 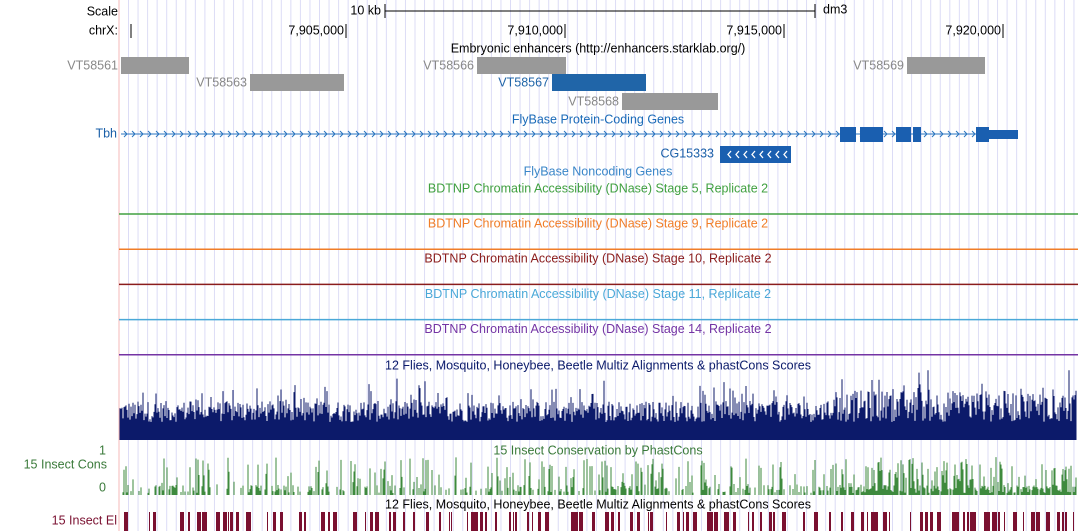 What do you see at coordinates (599, 521) in the screenshot?
I see `elements` at bounding box center [599, 521].